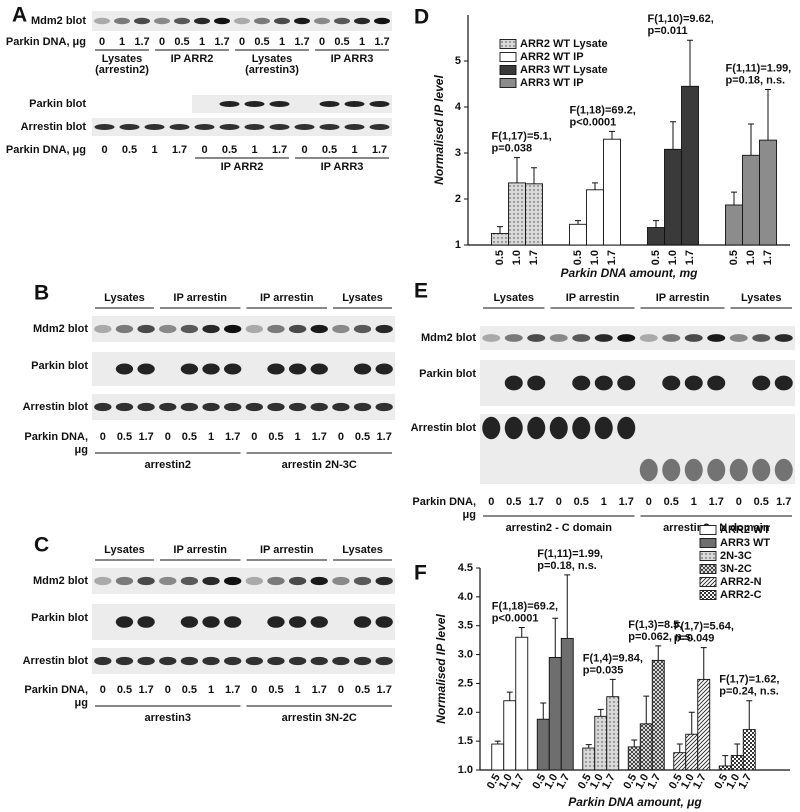  What do you see at coordinates (41, 293) in the screenshot?
I see `panel-letter: B` at bounding box center [41, 293].